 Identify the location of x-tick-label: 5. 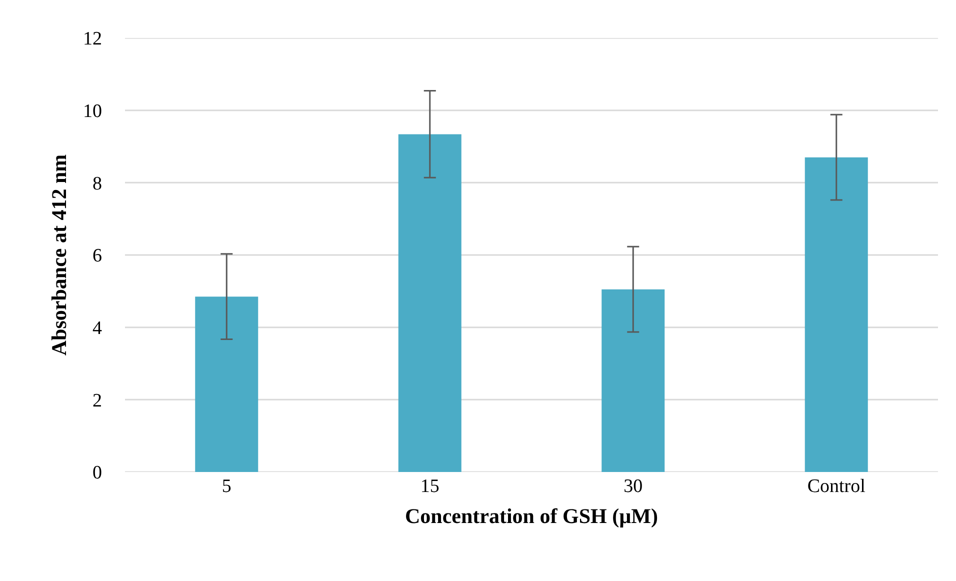
(227, 486).